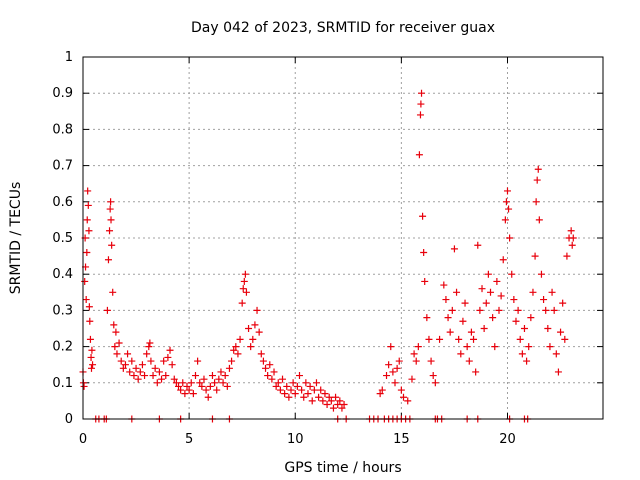 The image size is (640, 480). Describe the element at coordinates (62, 310) in the screenshot. I see `y-tick-label: 0.3` at that location.